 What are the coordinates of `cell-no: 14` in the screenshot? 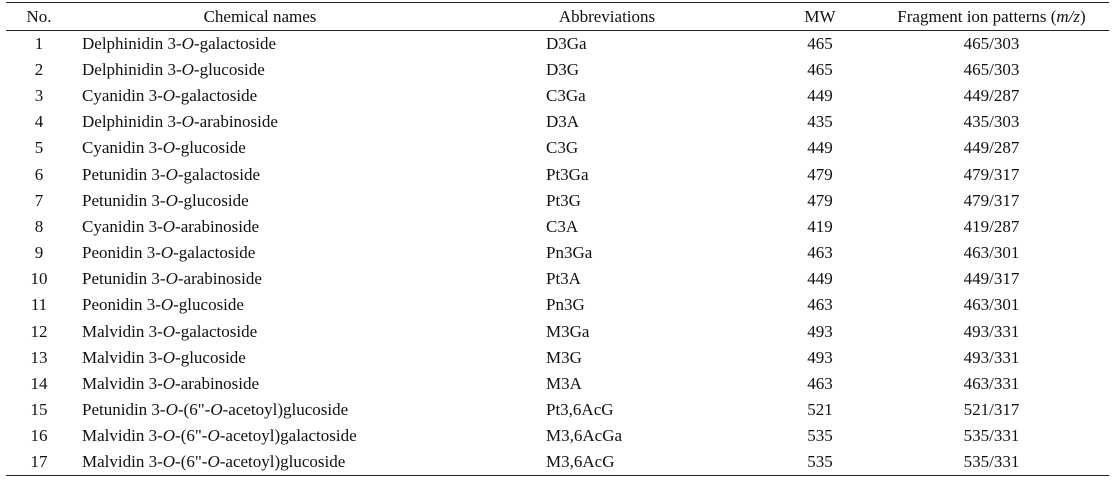 It's located at (39, 384).